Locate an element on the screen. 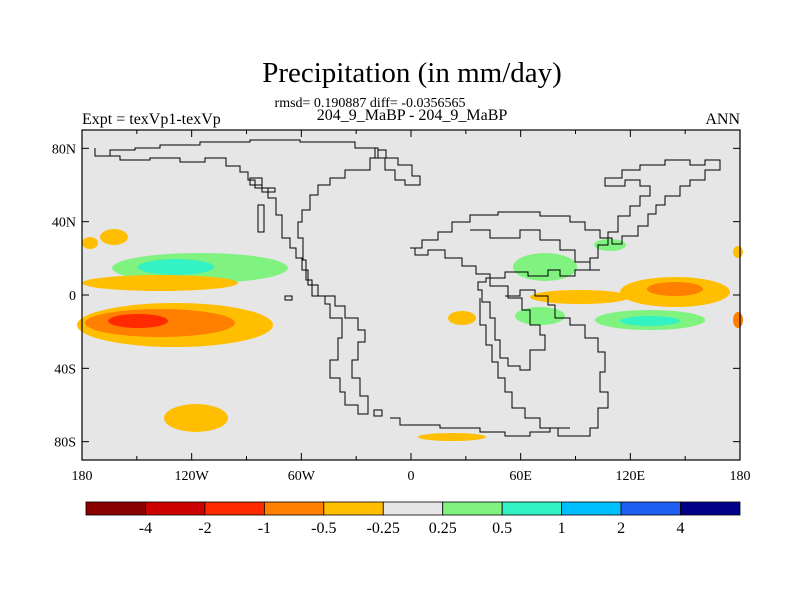 The width and height of the screenshot is (800, 600). colorbar: -4 -2 -1 -0.5 -0.25 0.25 0.5 1 2 4 is located at coordinates (413, 519).